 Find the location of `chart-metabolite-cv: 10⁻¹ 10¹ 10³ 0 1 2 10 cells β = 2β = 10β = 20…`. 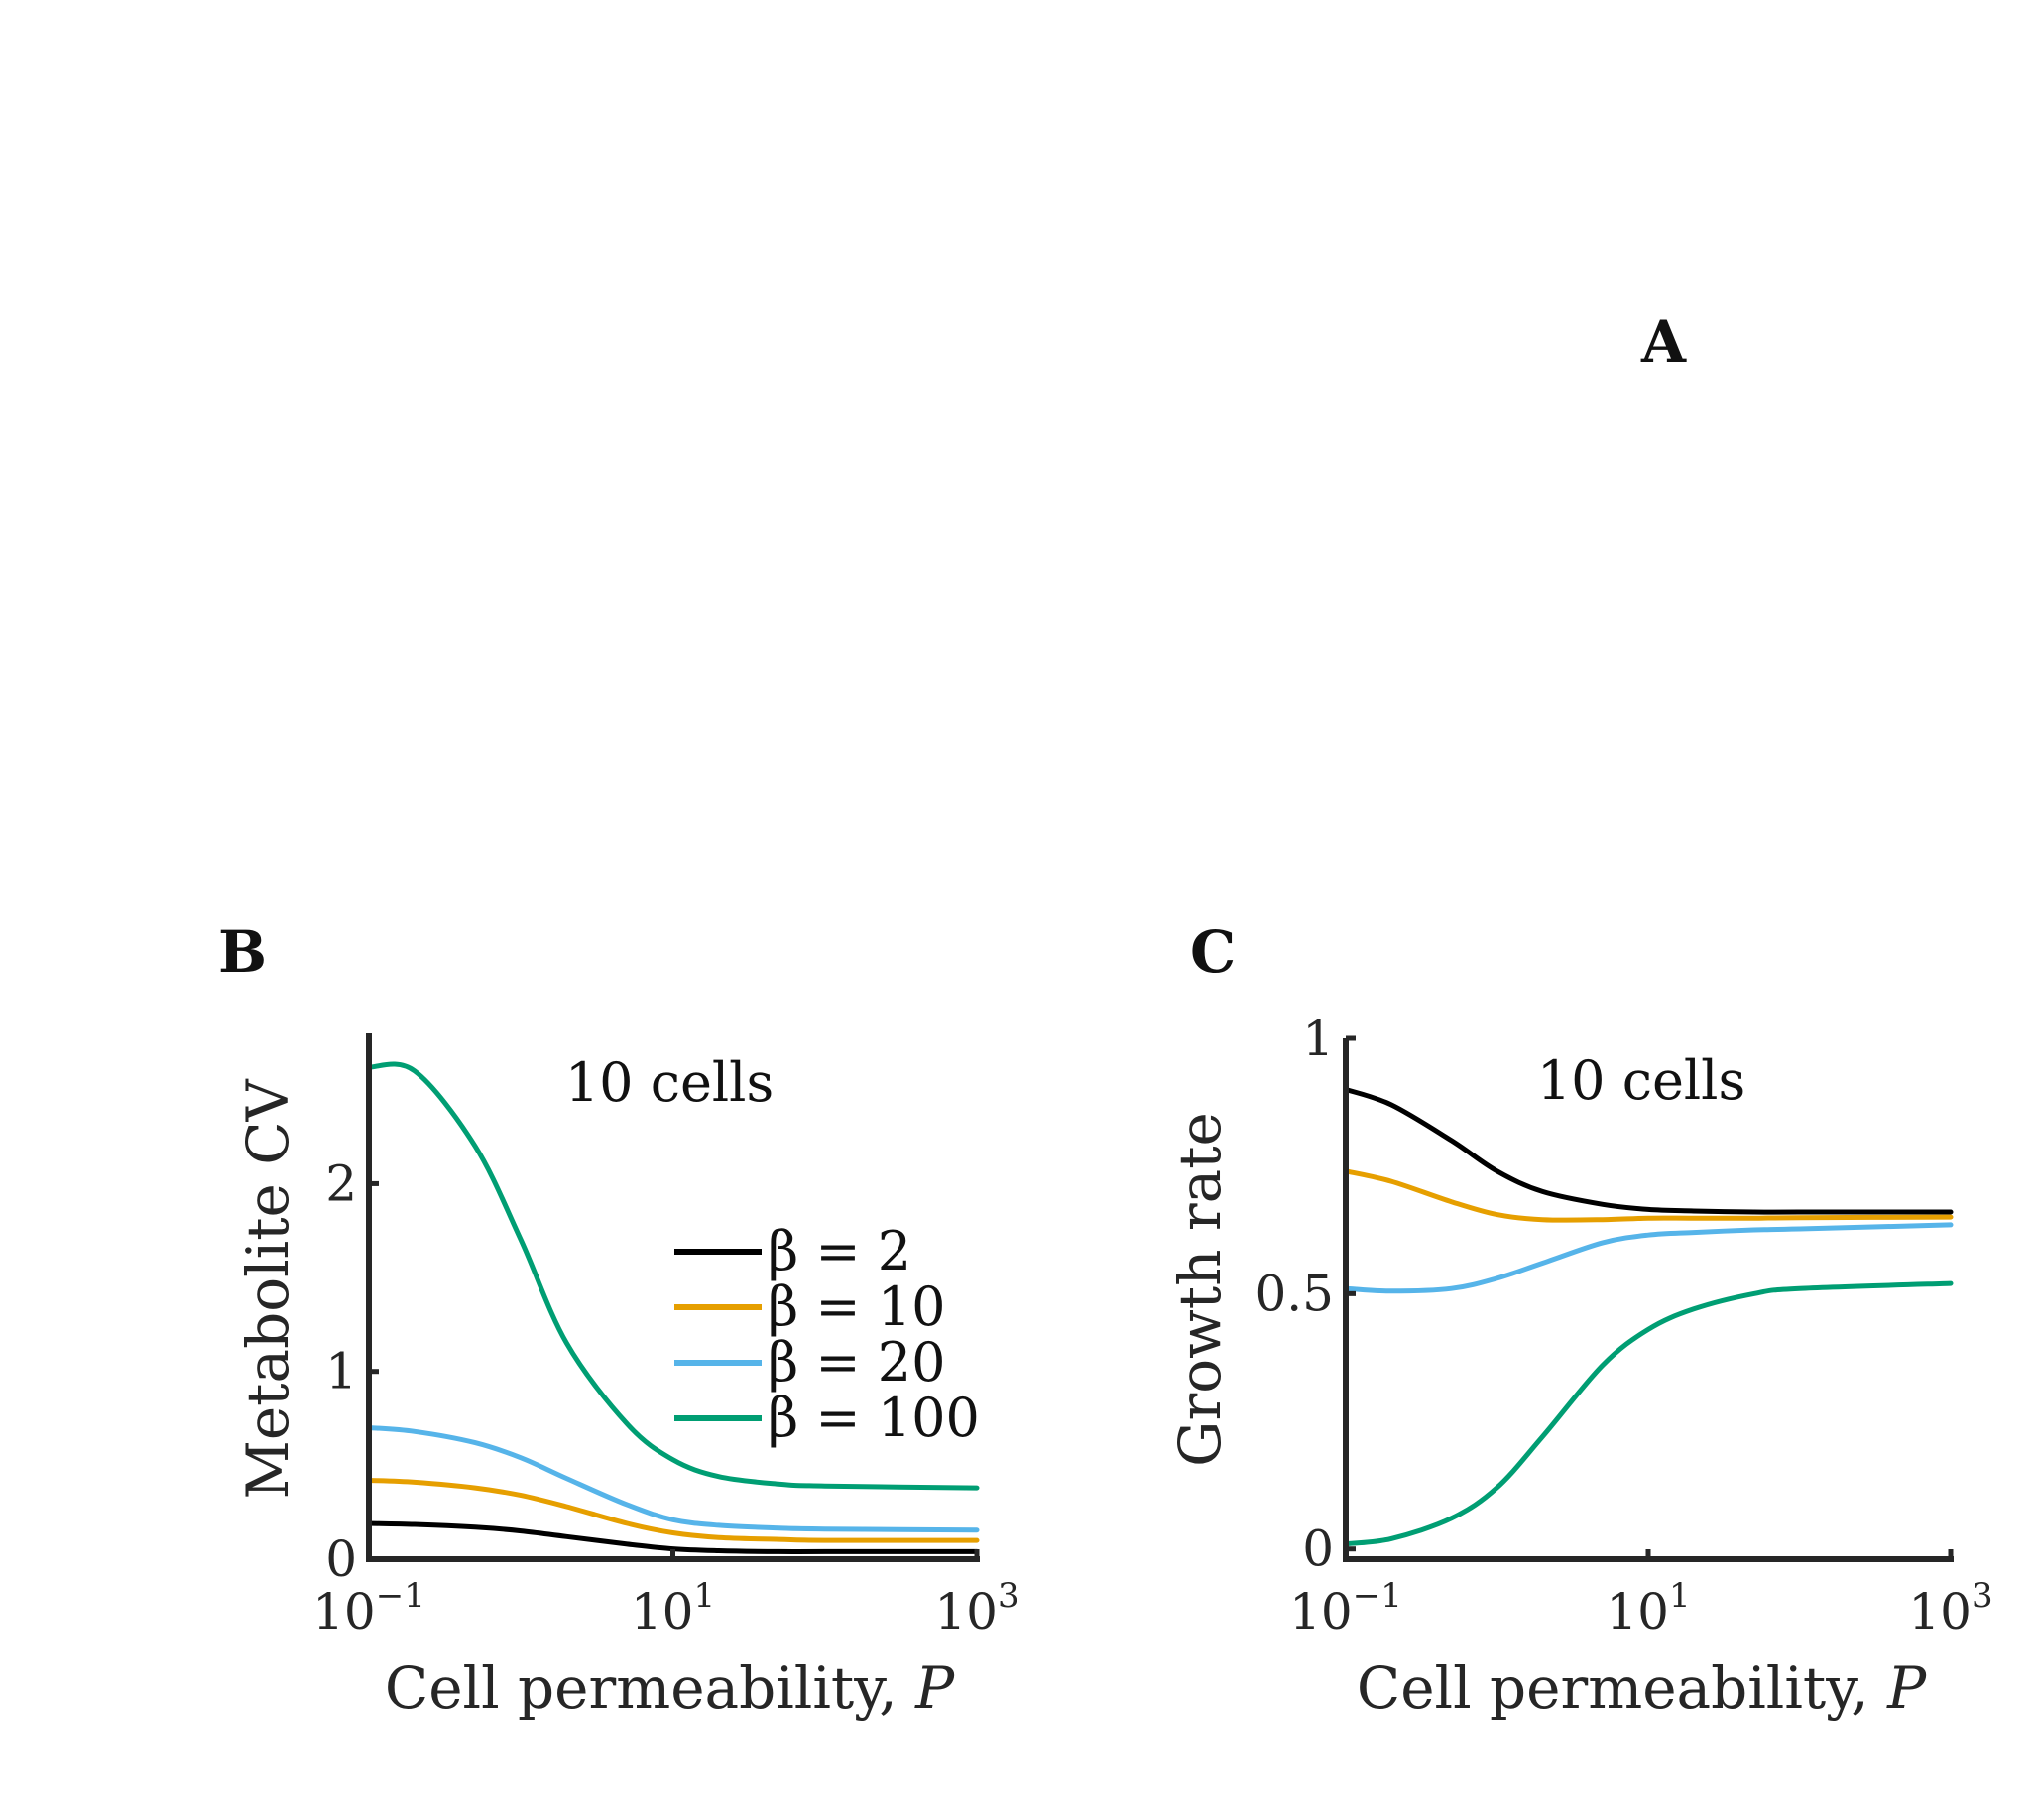

chart-metabolite-cv: 10⁻¹ 10¹ 10³ 0 1 2 10 cells β = 2β = 10β = 20… is located at coordinates (626, 1377).